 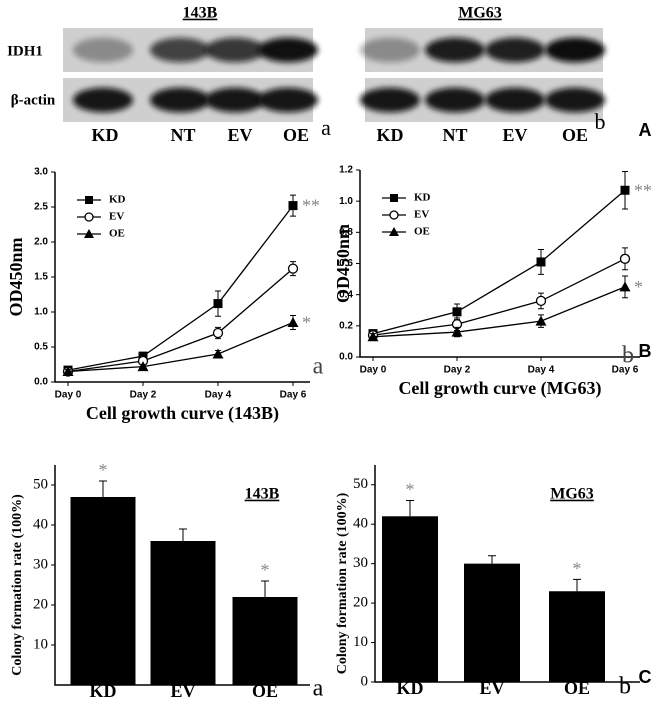 What do you see at coordinates (25, 51) in the screenshot?
I see `blot-row-label: IDH1` at bounding box center [25, 51].